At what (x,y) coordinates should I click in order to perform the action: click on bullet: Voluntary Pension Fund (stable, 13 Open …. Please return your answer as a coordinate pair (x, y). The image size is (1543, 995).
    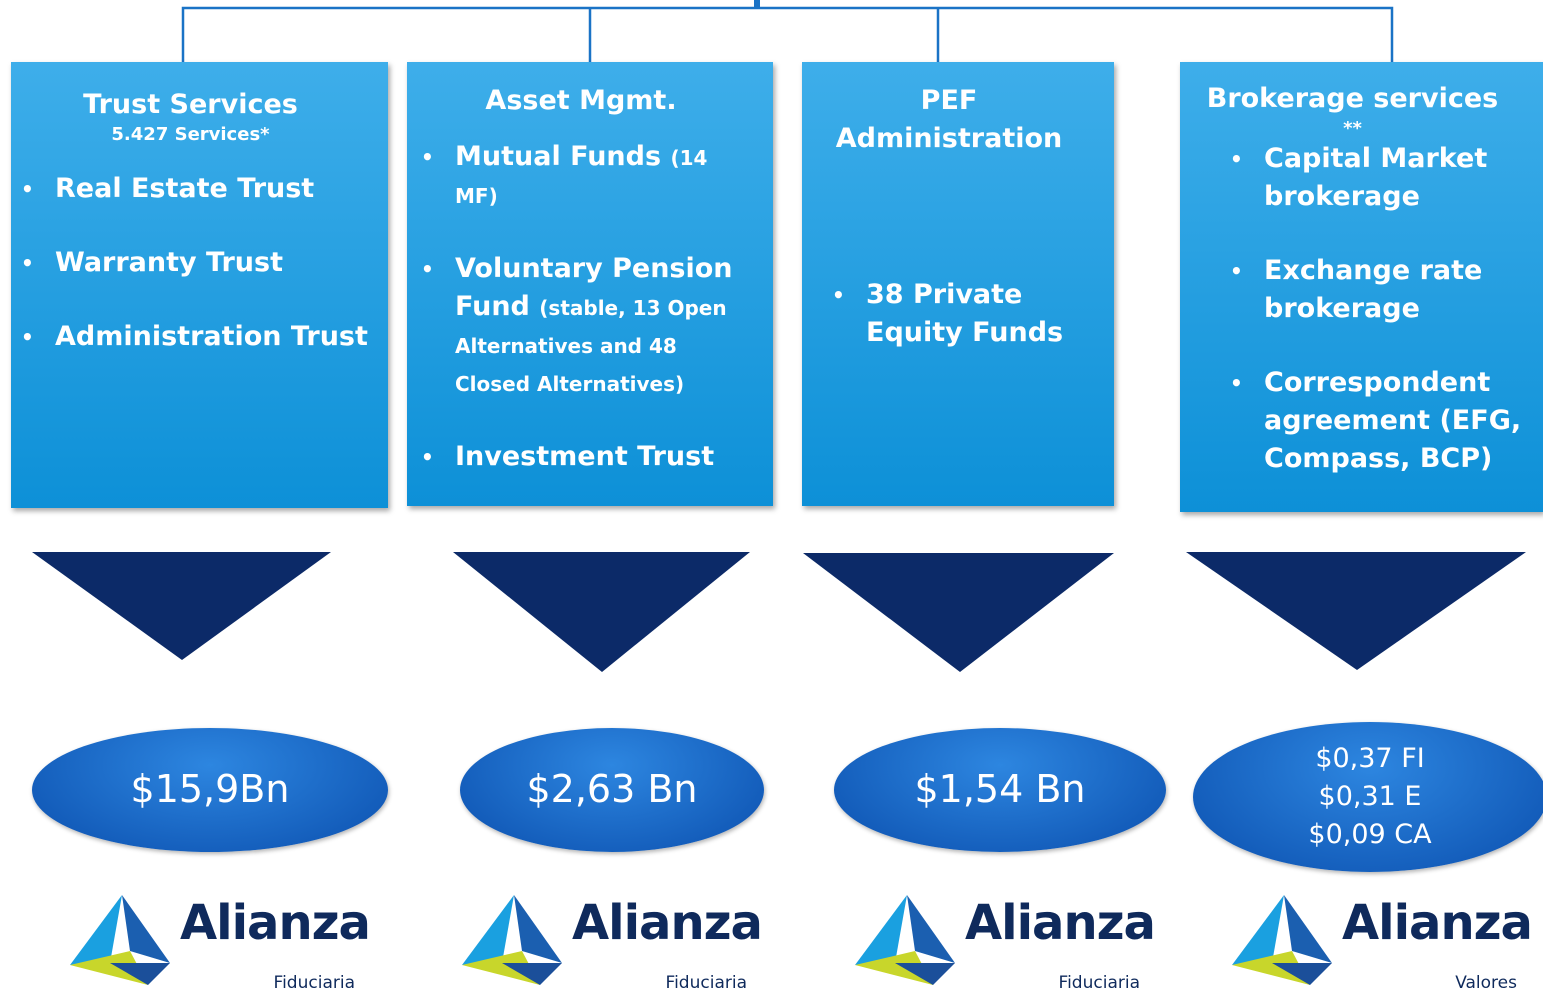
    Looking at the image, I should click on (588, 326).